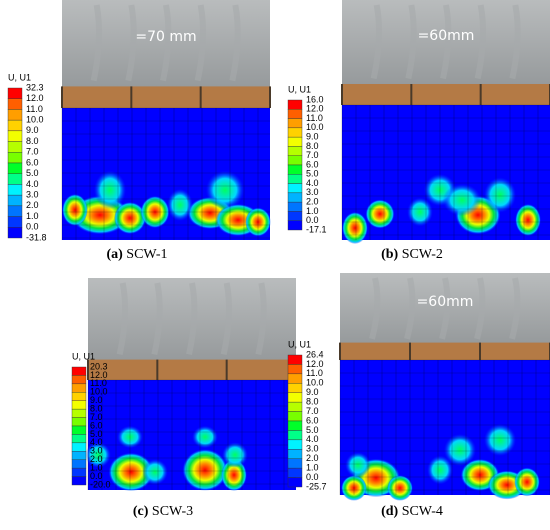  I want to click on legend-label: 11.0, so click(314, 373).